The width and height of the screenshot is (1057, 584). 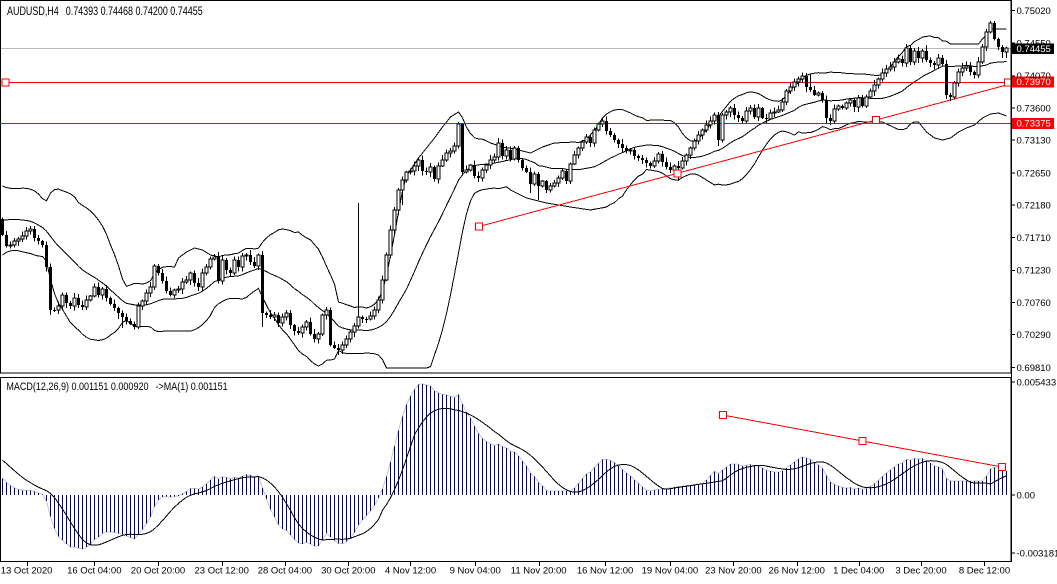 What do you see at coordinates (920, 571) in the screenshot?
I see `svg-text: 3 Dec 20:00` at bounding box center [920, 571].